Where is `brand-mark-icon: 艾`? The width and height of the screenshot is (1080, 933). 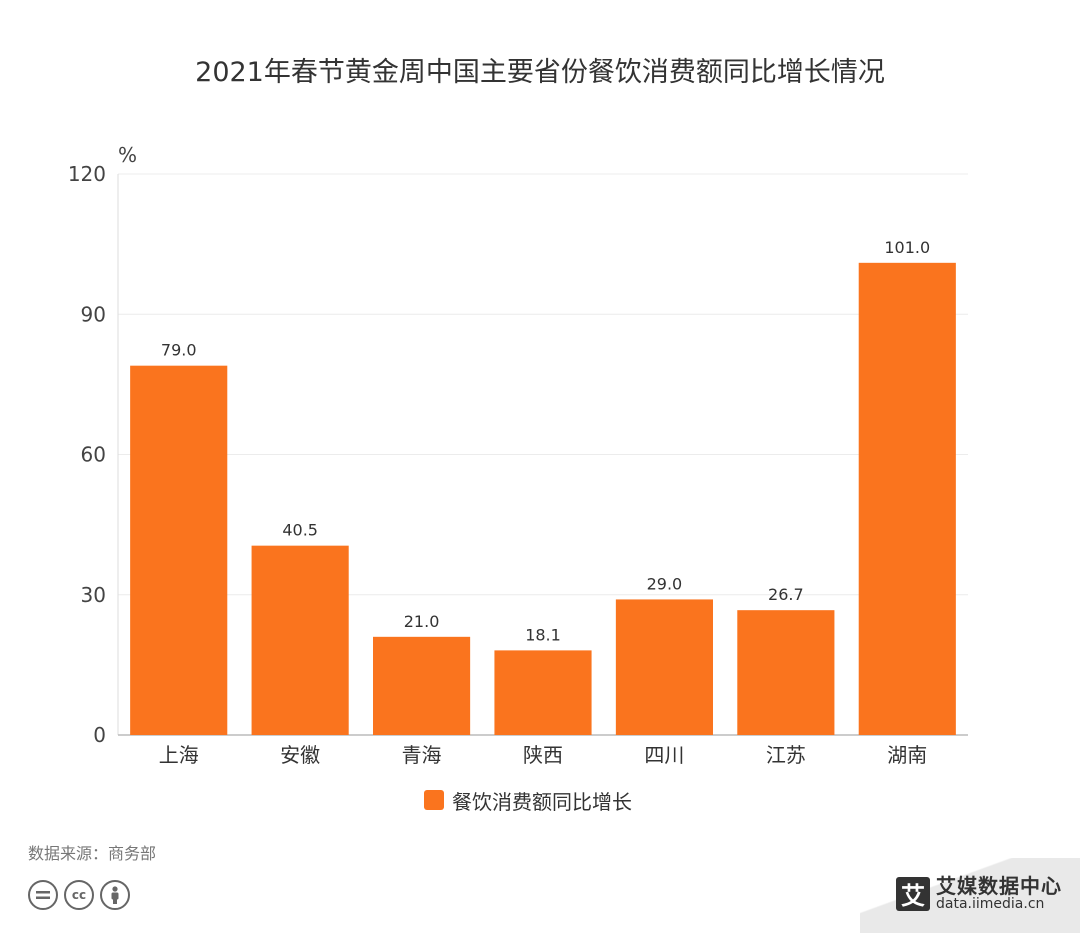
brand-mark-icon: 艾 is located at coordinates (913, 893).